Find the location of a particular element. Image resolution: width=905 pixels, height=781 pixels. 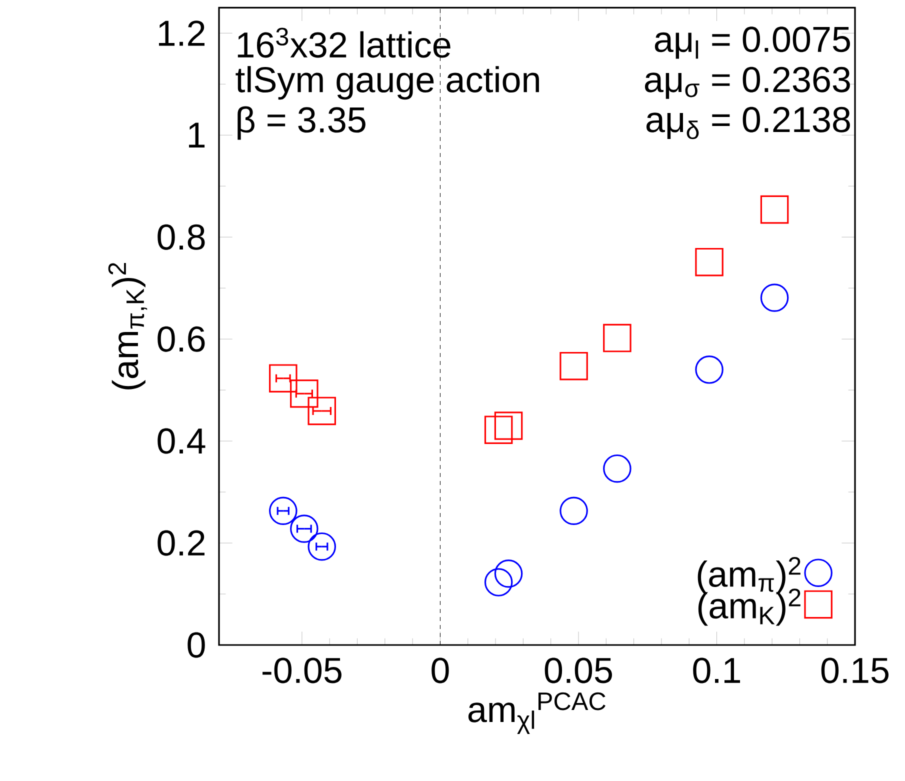

x-tick-label: 0.05 is located at coordinates (578, 671).